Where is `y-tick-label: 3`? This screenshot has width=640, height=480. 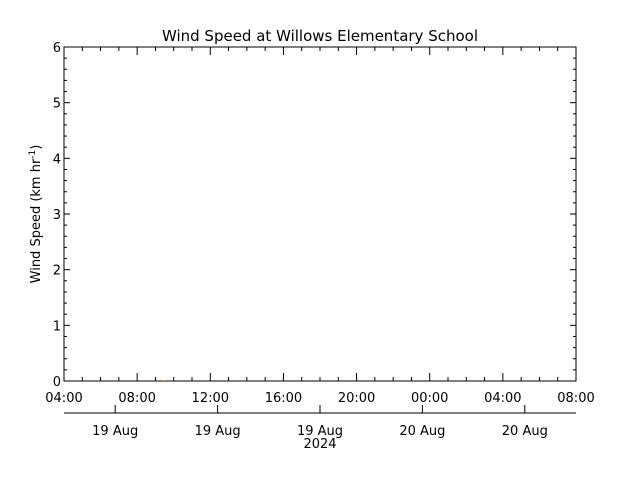 y-tick-label: 3 is located at coordinates (57, 215).